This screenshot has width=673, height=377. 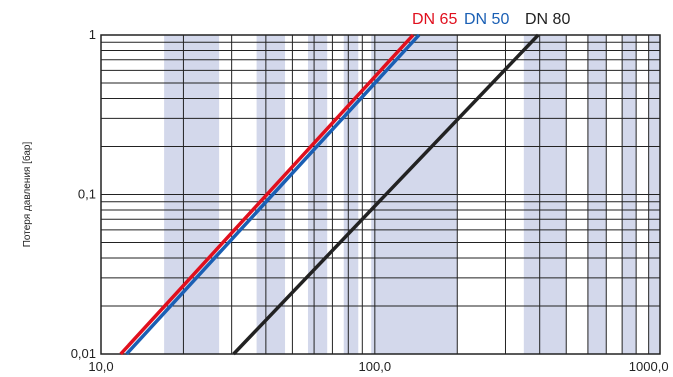 I want to click on y-tick-label: 1, so click(x=92, y=34).